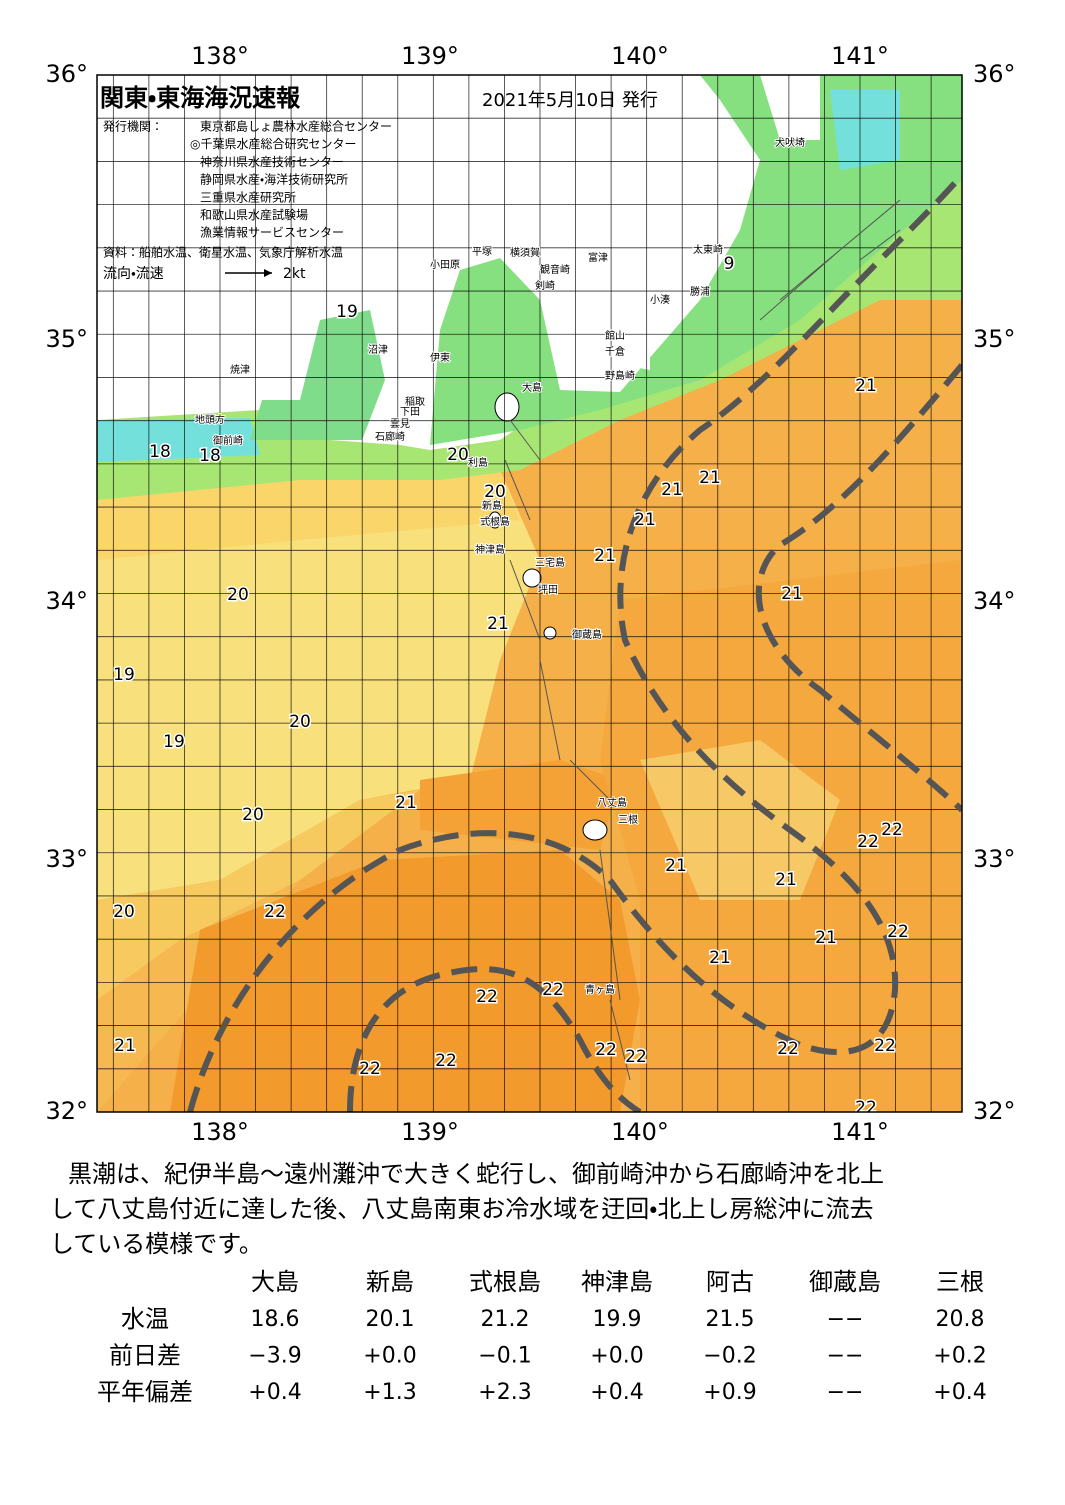  I want to click on lat-label-right: 33°, so click(994, 859).